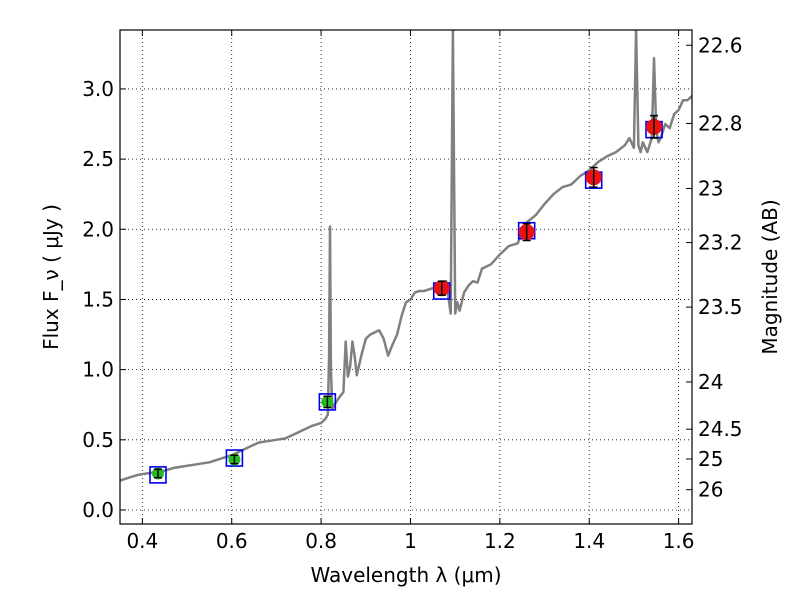 The height and width of the screenshot is (600, 800). What do you see at coordinates (410, 541) in the screenshot?
I see `x-tick-label: 1` at bounding box center [410, 541].